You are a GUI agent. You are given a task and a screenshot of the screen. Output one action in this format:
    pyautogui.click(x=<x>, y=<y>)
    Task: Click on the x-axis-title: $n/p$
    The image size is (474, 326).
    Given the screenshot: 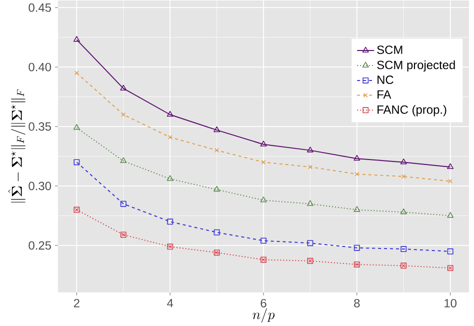 What is the action you would take?
    pyautogui.click(x=263, y=315)
    